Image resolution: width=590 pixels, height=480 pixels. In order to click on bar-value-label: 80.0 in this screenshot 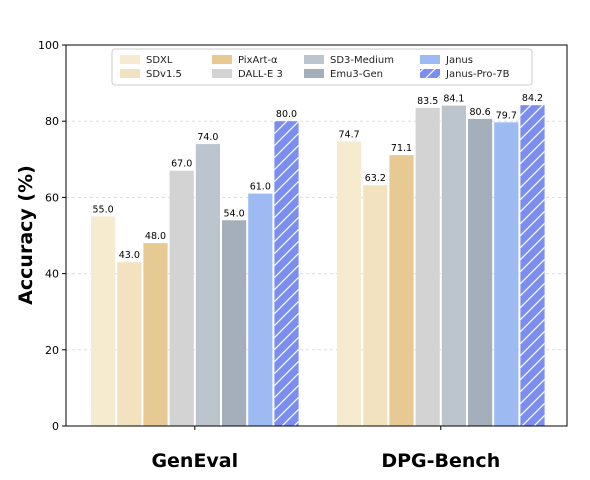, I will do `click(286, 114)`.